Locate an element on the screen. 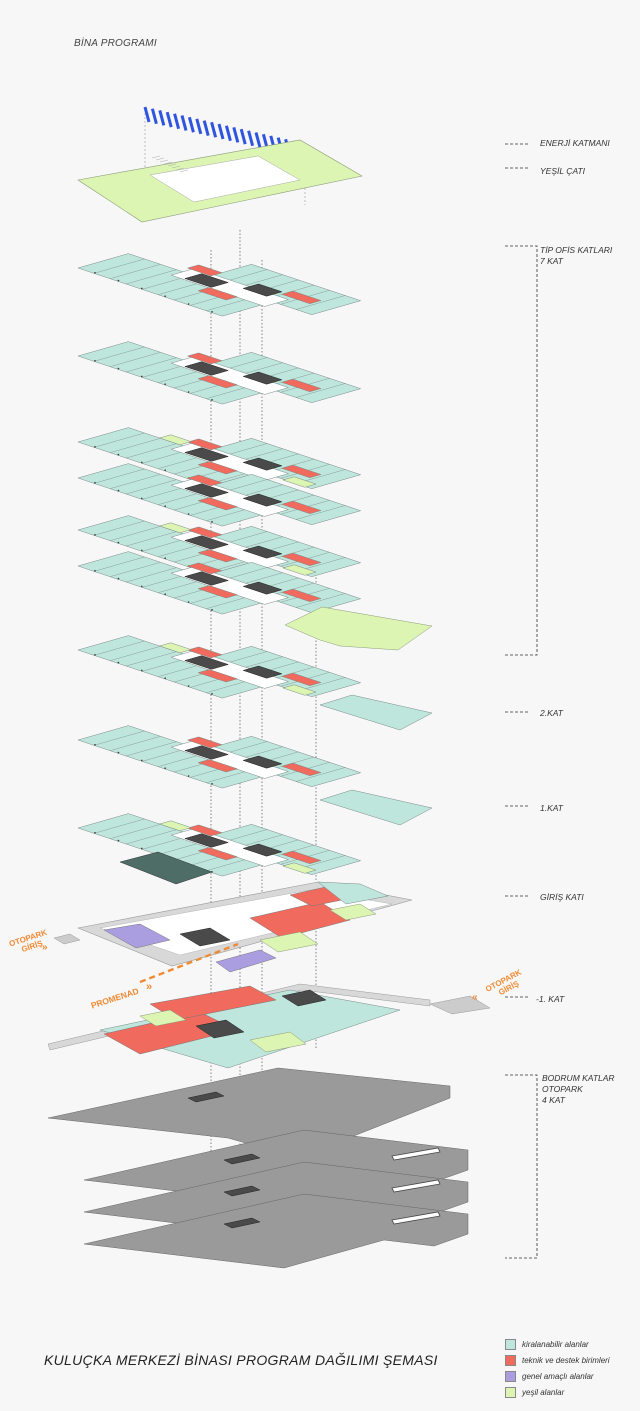 The width and height of the screenshot is (640, 1411). roof-opening is located at coordinates (225, 179).